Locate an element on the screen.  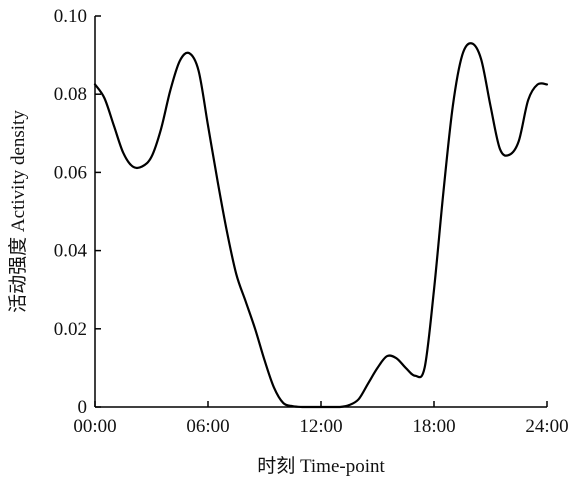
y-tick-label: 0.10 is located at coordinates (70, 16).